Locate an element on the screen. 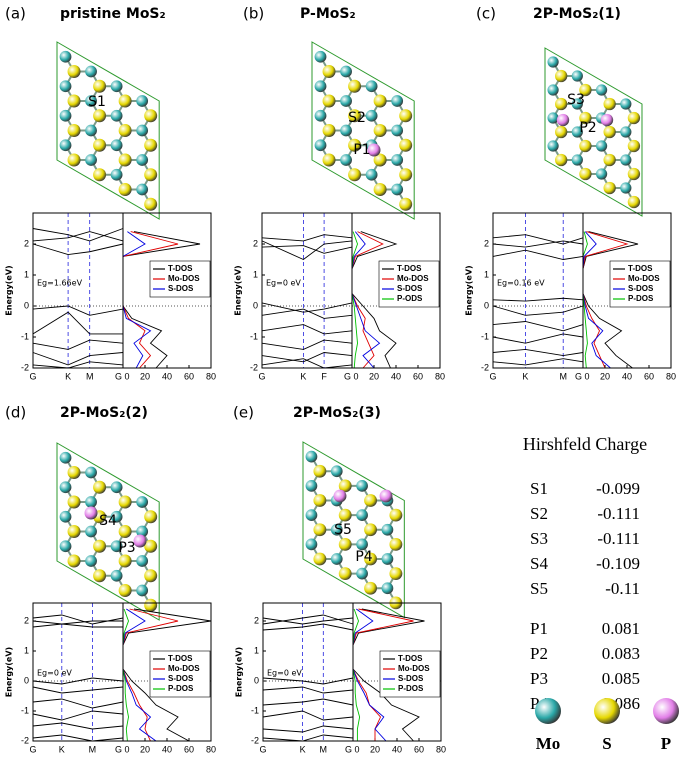 This screenshot has width=685, height=779. row-label: S2 is located at coordinates (539, 513).